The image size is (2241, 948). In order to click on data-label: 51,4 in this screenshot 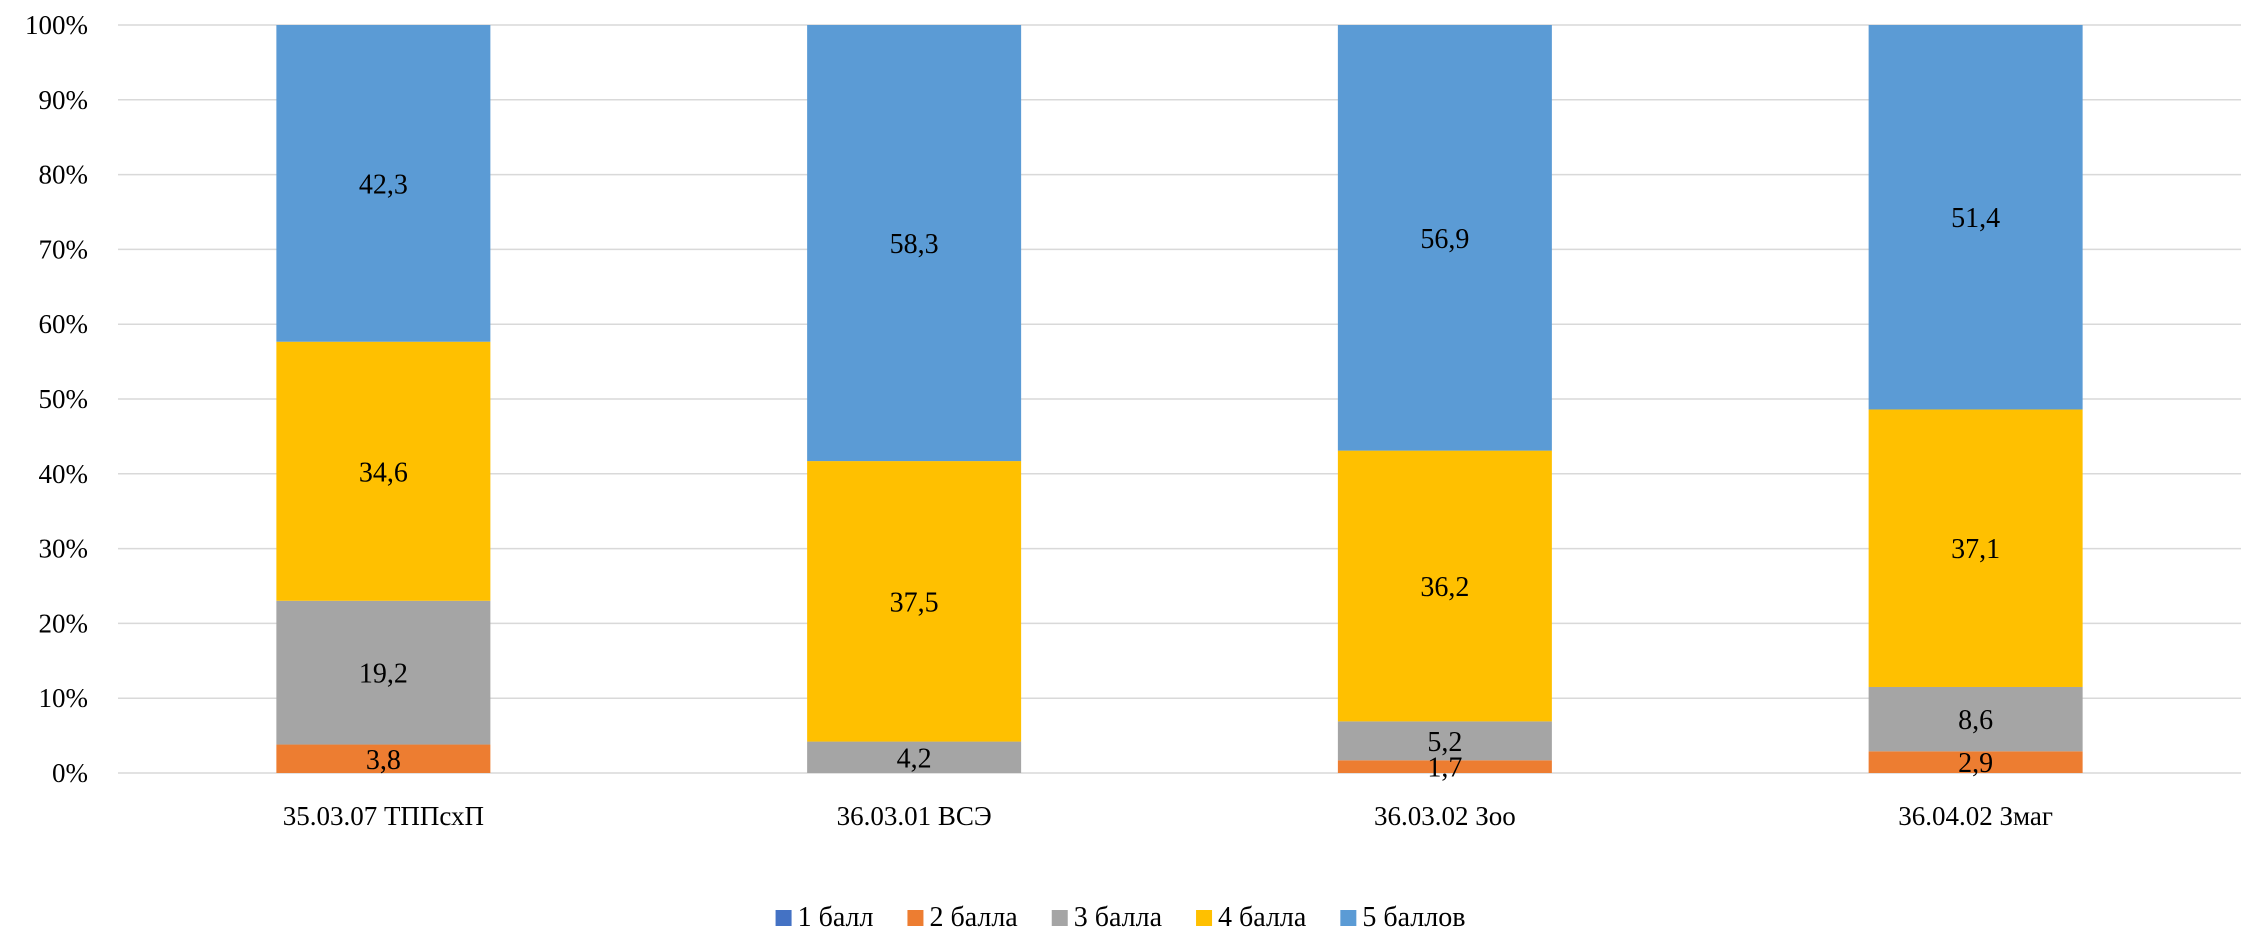, I will do `click(1975, 218)`.